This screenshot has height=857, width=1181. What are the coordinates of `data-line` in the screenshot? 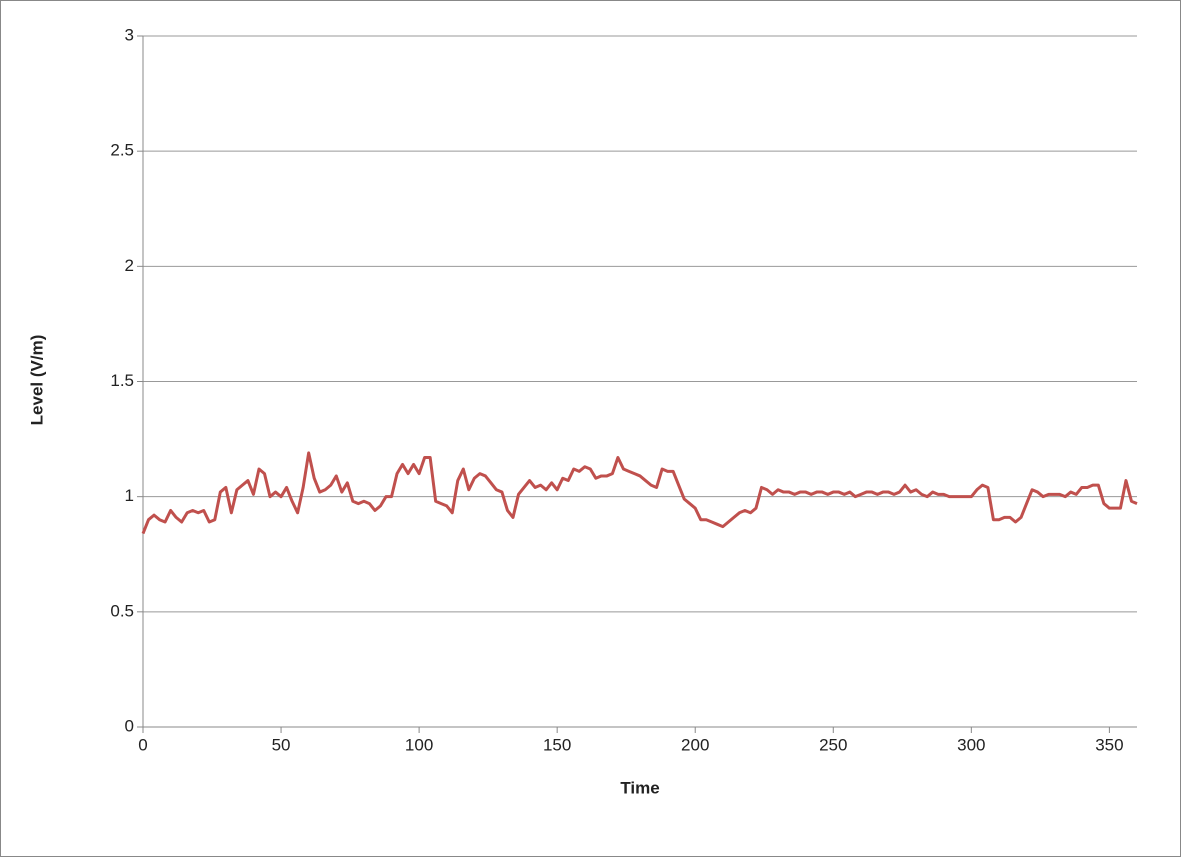 It's located at (639, 493).